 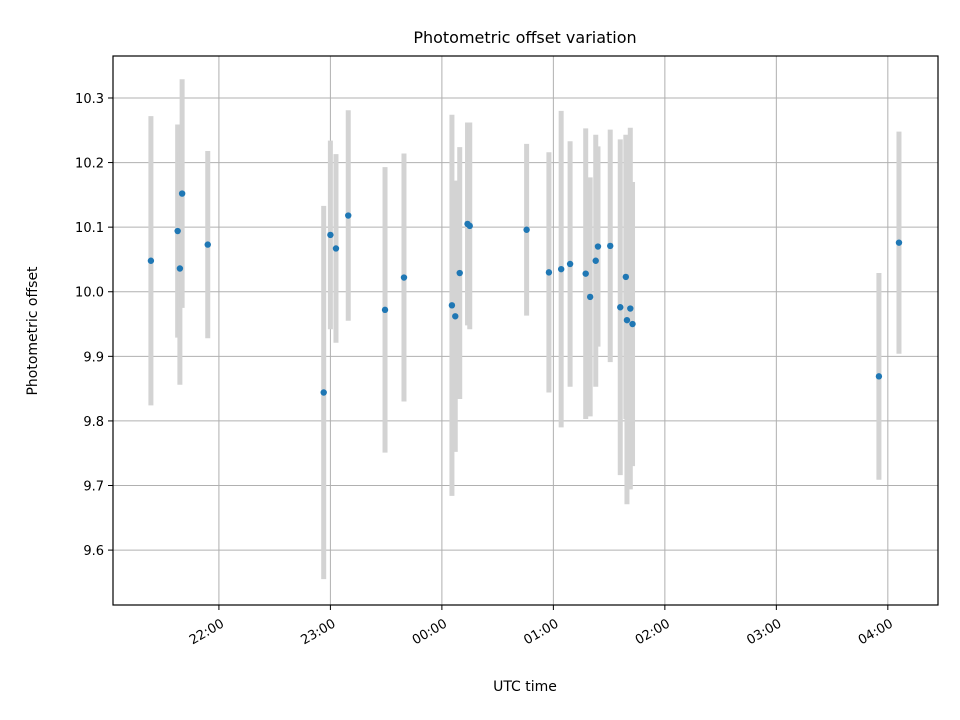 I want to click on y-axis-ticks: 9.6 9.7 9.8 9.9 10.0 10.1 10.2 10.3, so click(x=94, y=325).